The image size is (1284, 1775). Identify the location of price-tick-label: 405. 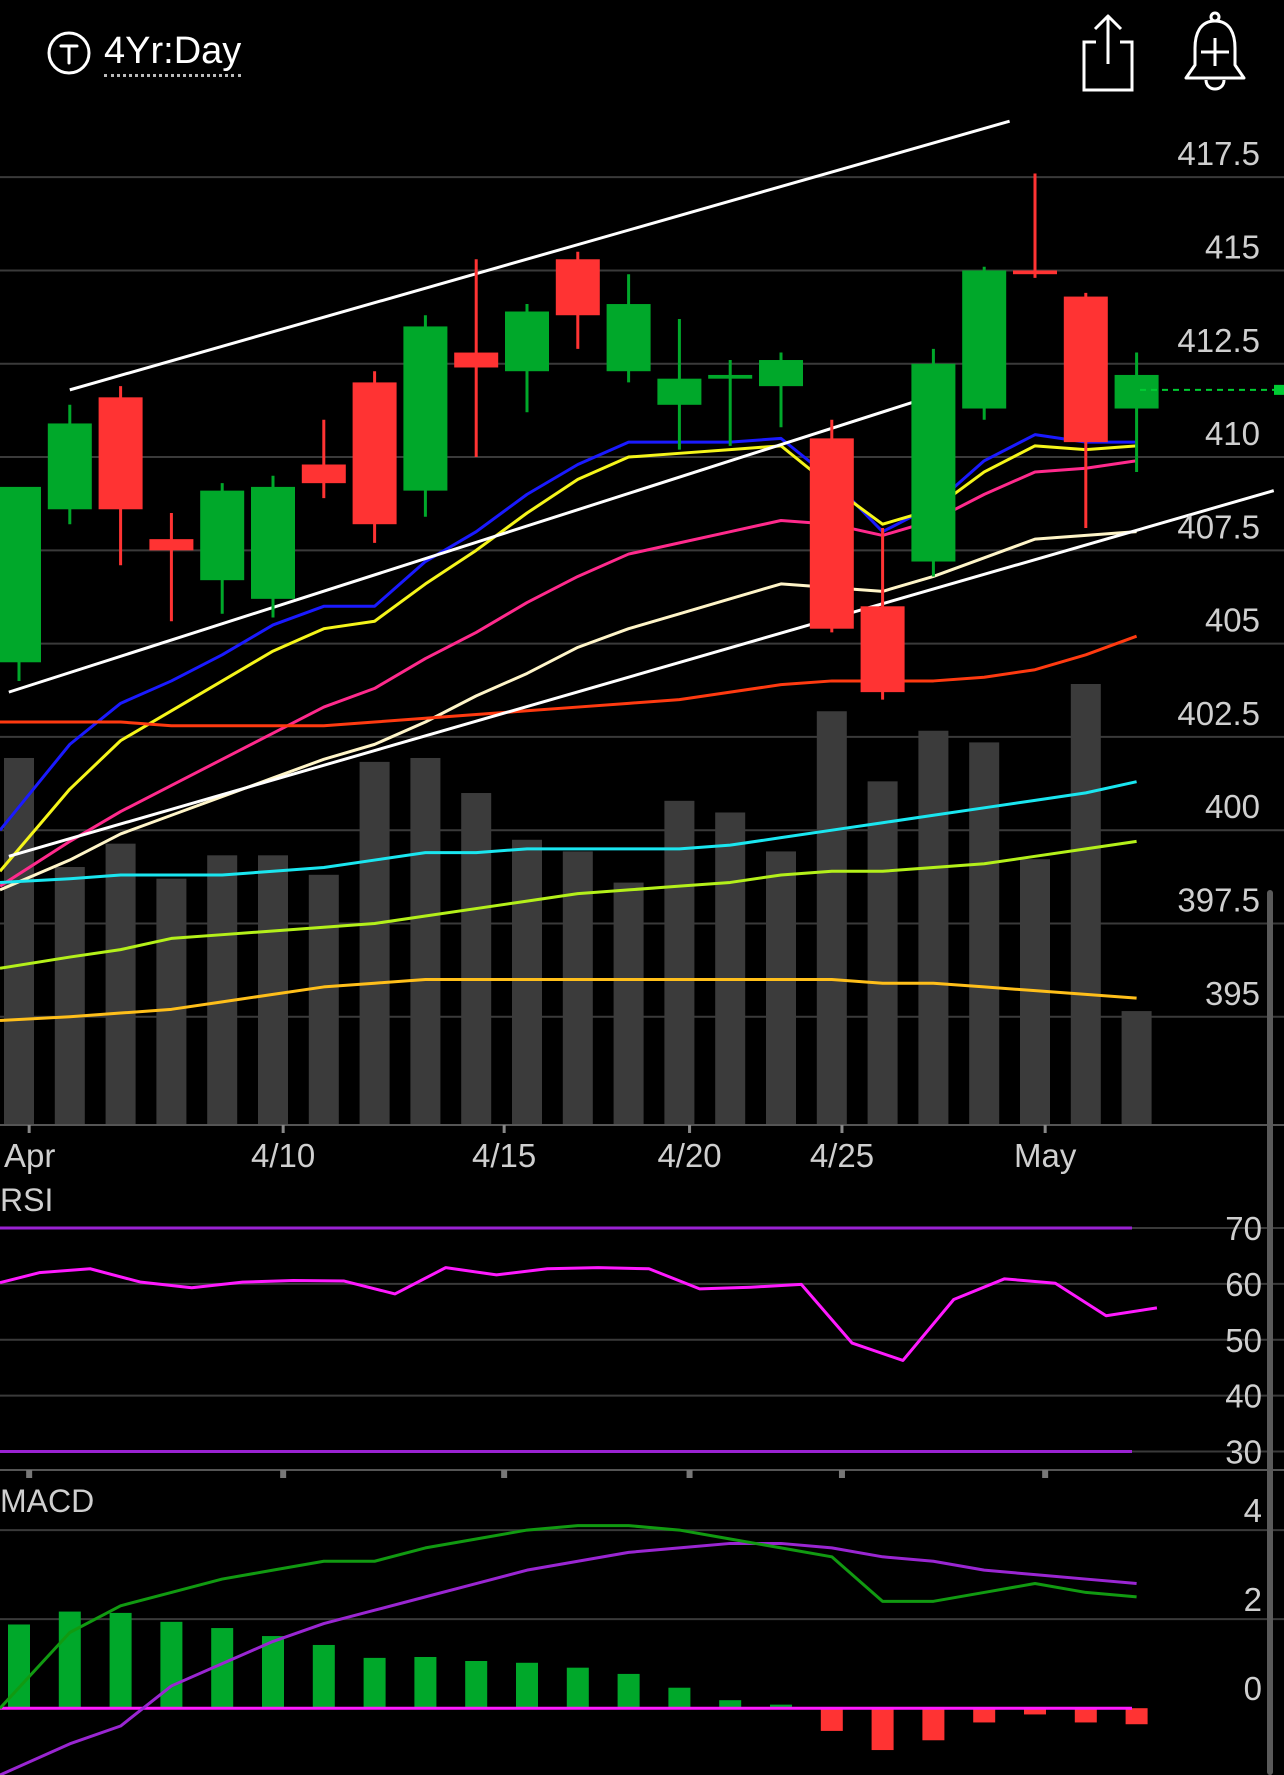
(1232, 620).